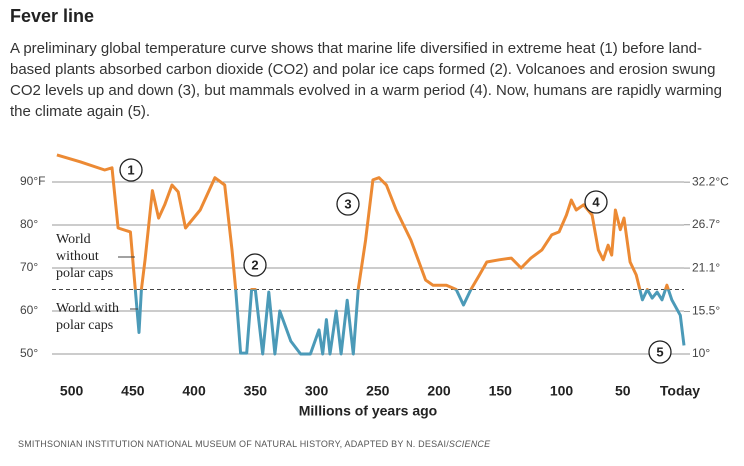  I want to click on annotation-label: 4, so click(596, 201).